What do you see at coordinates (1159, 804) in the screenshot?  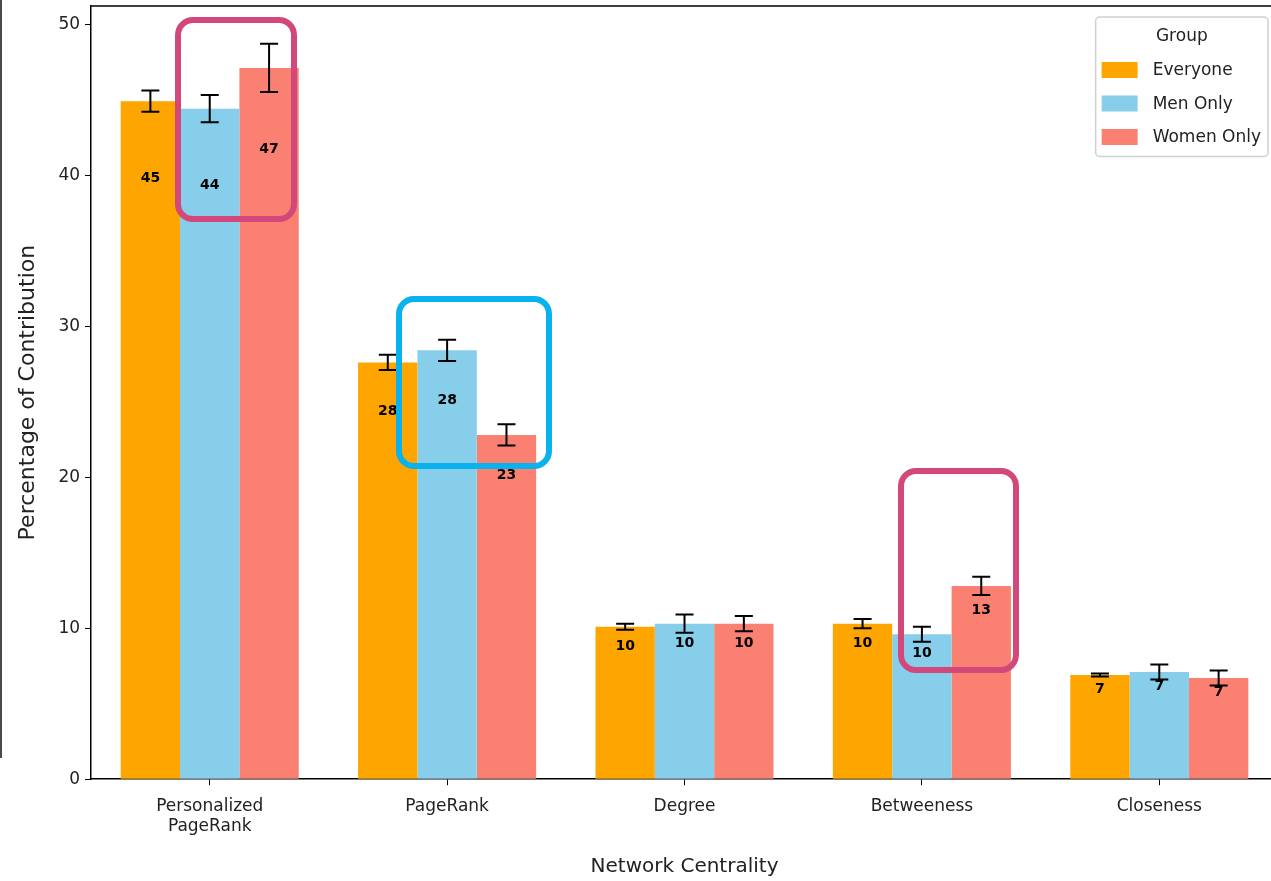 I see `x-tick-label: Closeness` at bounding box center [1159, 804].